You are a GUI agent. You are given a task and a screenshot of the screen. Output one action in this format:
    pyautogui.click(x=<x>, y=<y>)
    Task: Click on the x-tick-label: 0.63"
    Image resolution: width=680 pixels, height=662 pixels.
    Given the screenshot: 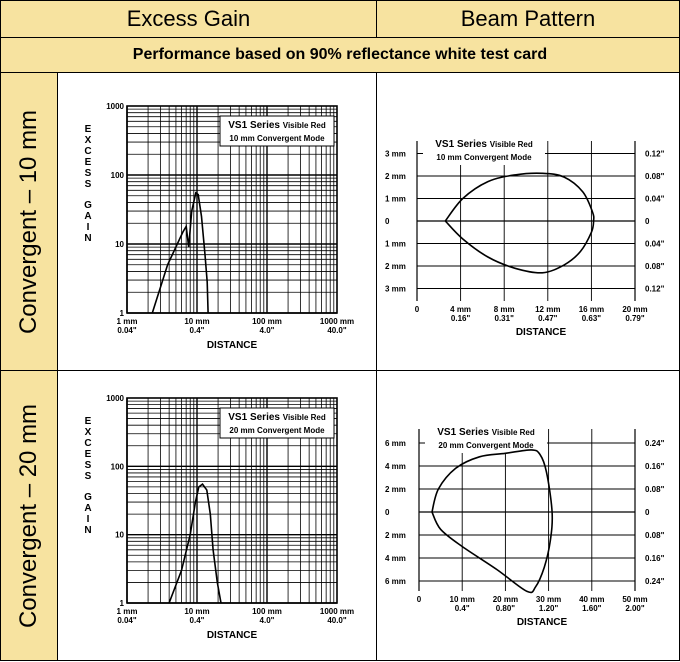 What is the action you would take?
    pyautogui.click(x=592, y=318)
    